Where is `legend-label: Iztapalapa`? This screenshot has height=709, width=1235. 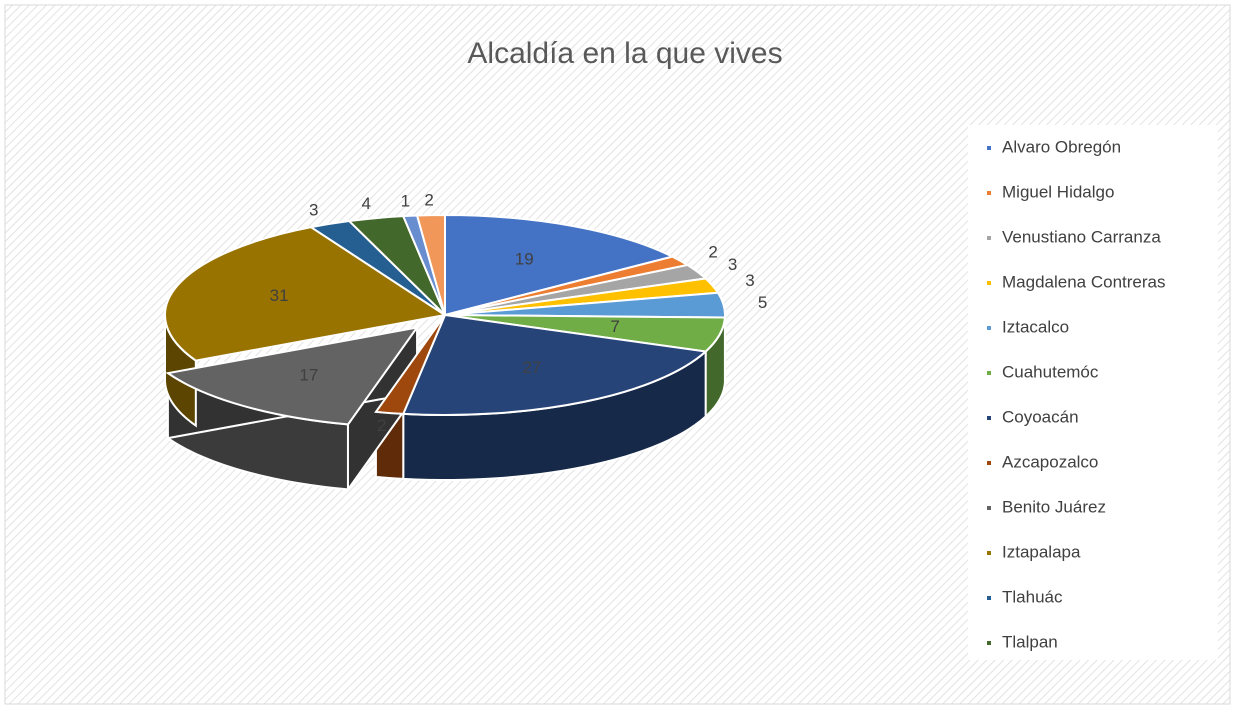
legend-label: Iztapalapa is located at coordinates (1041, 551).